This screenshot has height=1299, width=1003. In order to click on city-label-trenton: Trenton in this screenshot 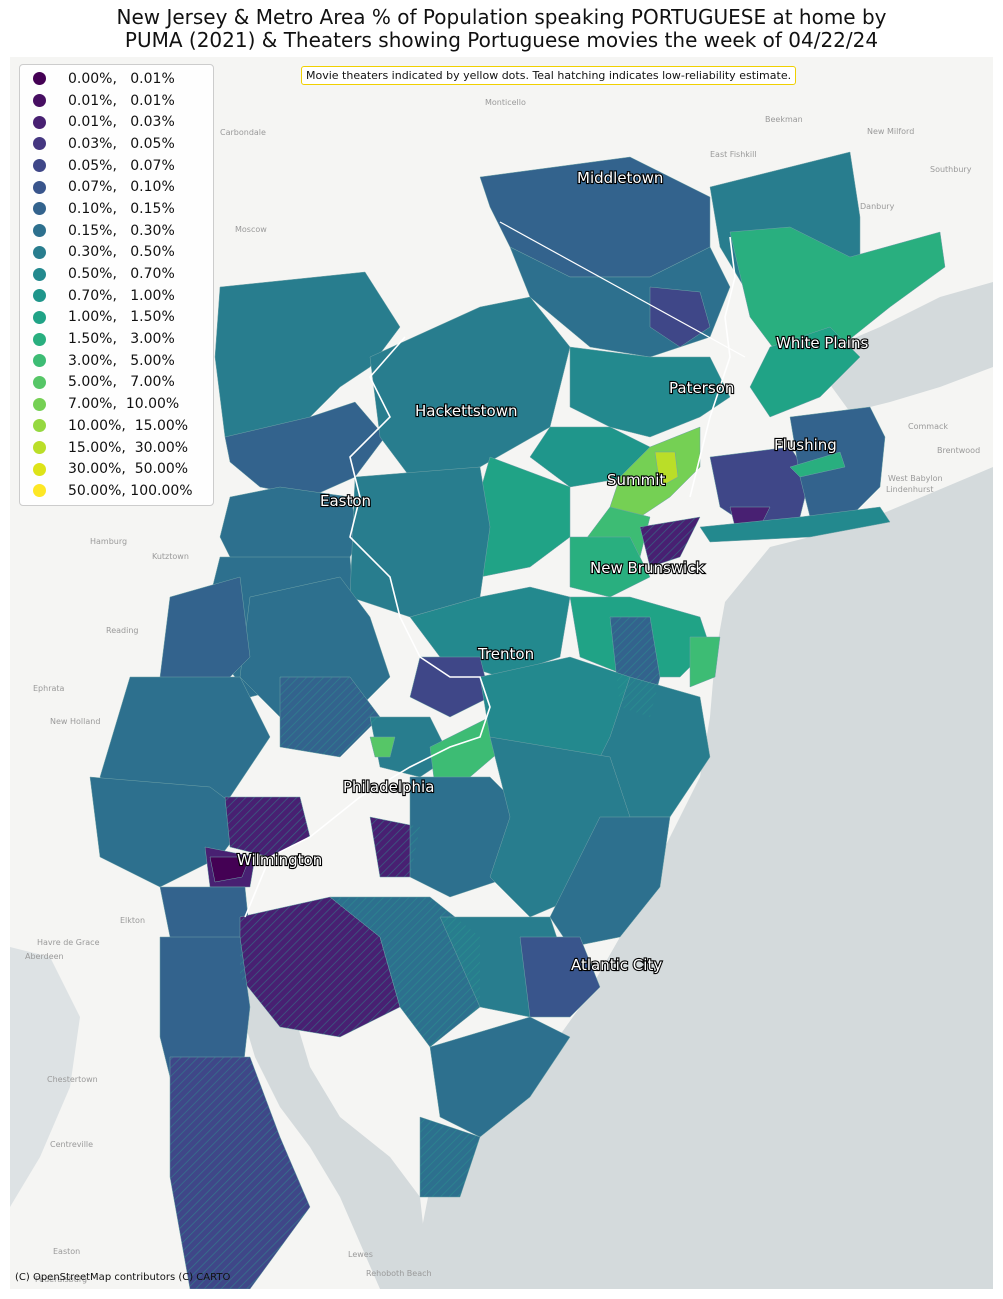, I will do `click(505, 654)`.